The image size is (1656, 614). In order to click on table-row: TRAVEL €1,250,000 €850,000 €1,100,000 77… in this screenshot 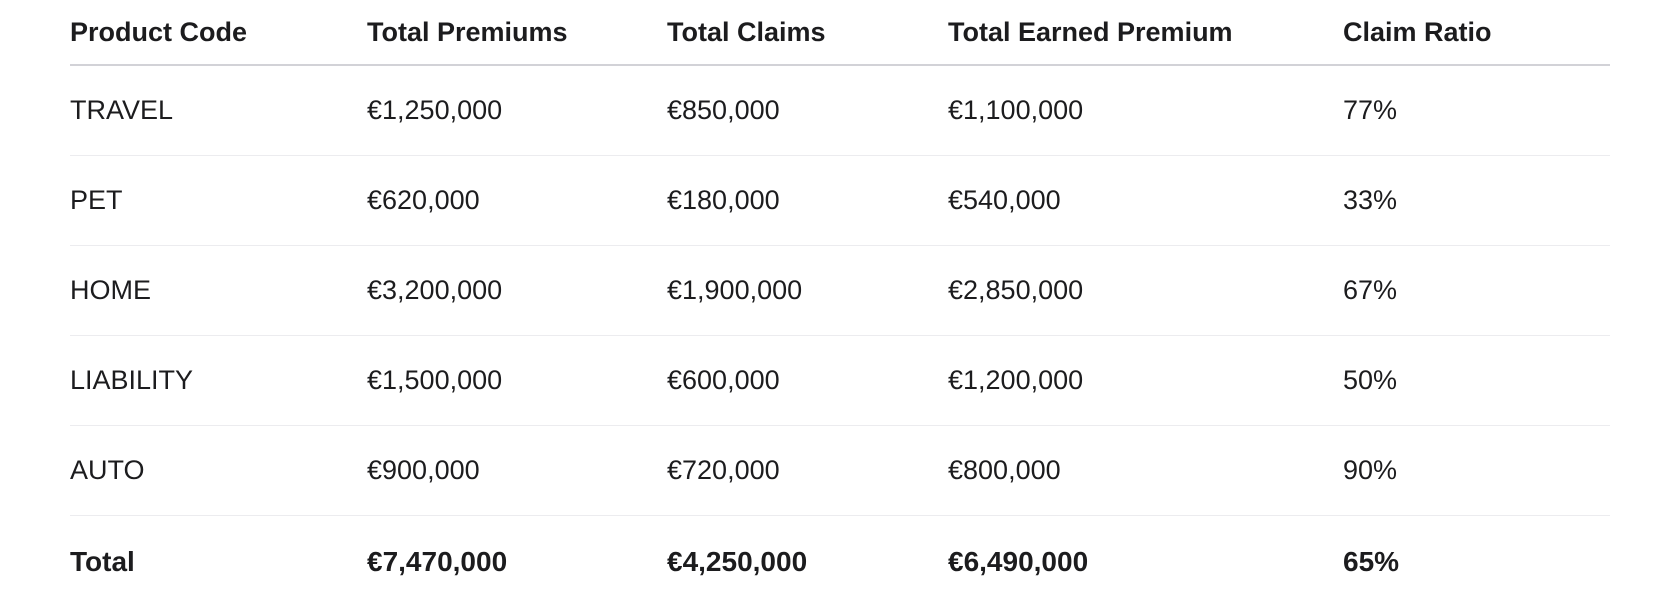, I will do `click(840, 110)`.